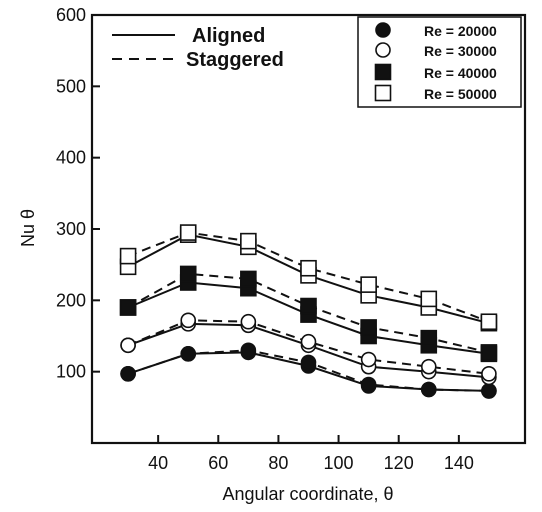 The width and height of the screenshot is (542, 512). I want to click on y-tick-label-100: 100, so click(71, 372).